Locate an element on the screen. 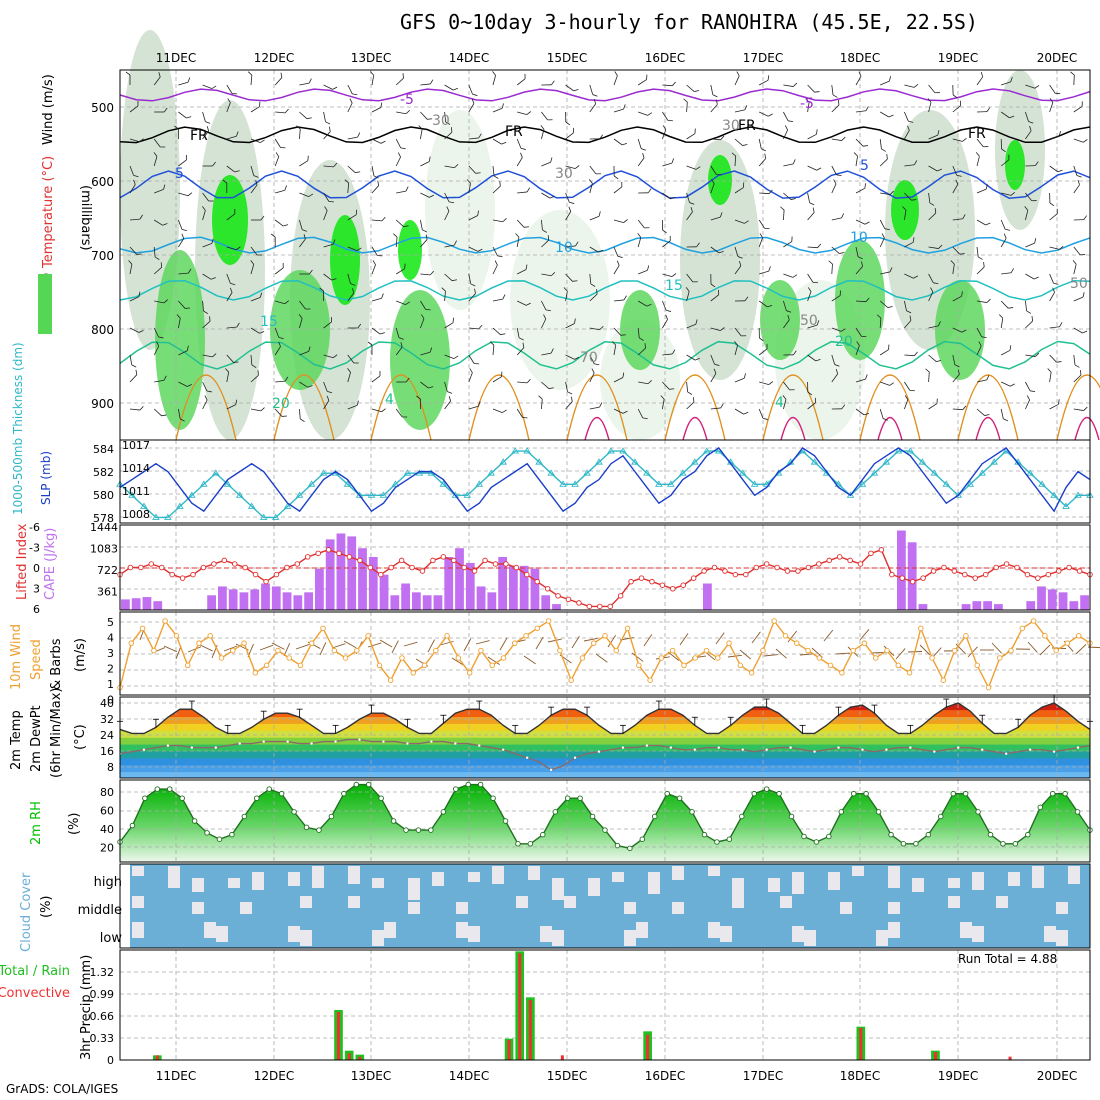 Image resolution: width=1100 pixels, height=1100 pixels. cape-bar is located at coordinates (901, 570).